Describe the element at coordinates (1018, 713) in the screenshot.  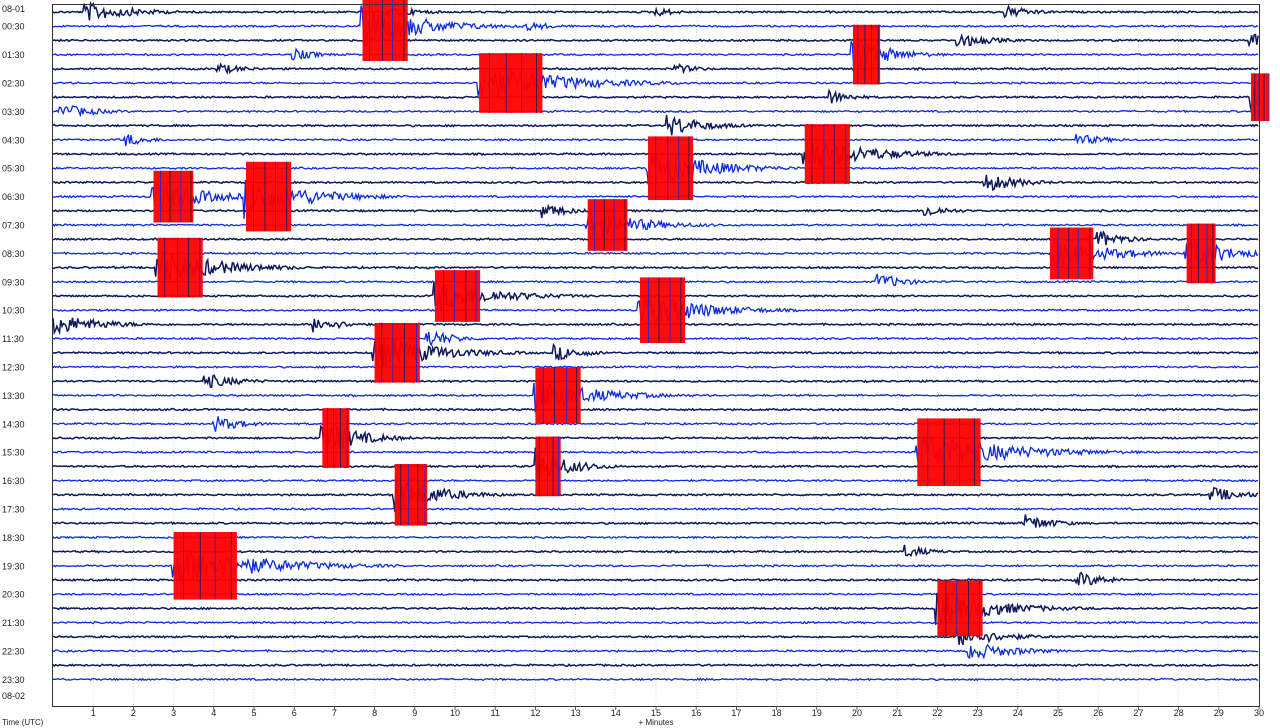
I see `x-tick-label: 24` at that location.